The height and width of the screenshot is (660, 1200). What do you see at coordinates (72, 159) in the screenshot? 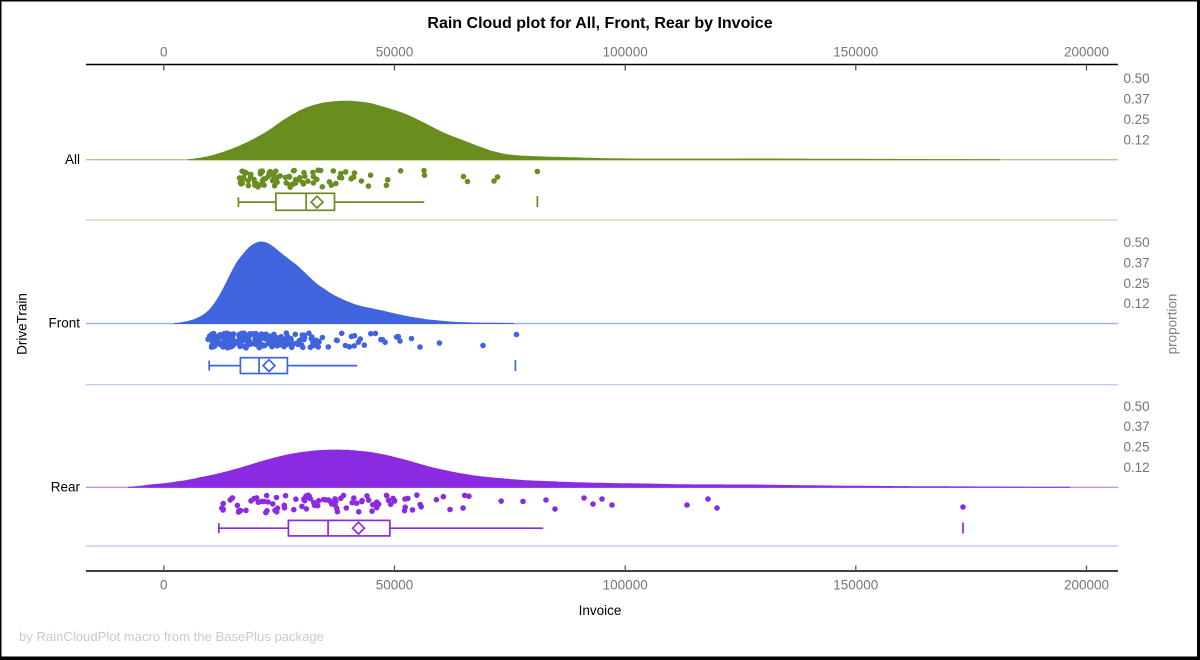
I see `svg-text: All` at bounding box center [72, 159].